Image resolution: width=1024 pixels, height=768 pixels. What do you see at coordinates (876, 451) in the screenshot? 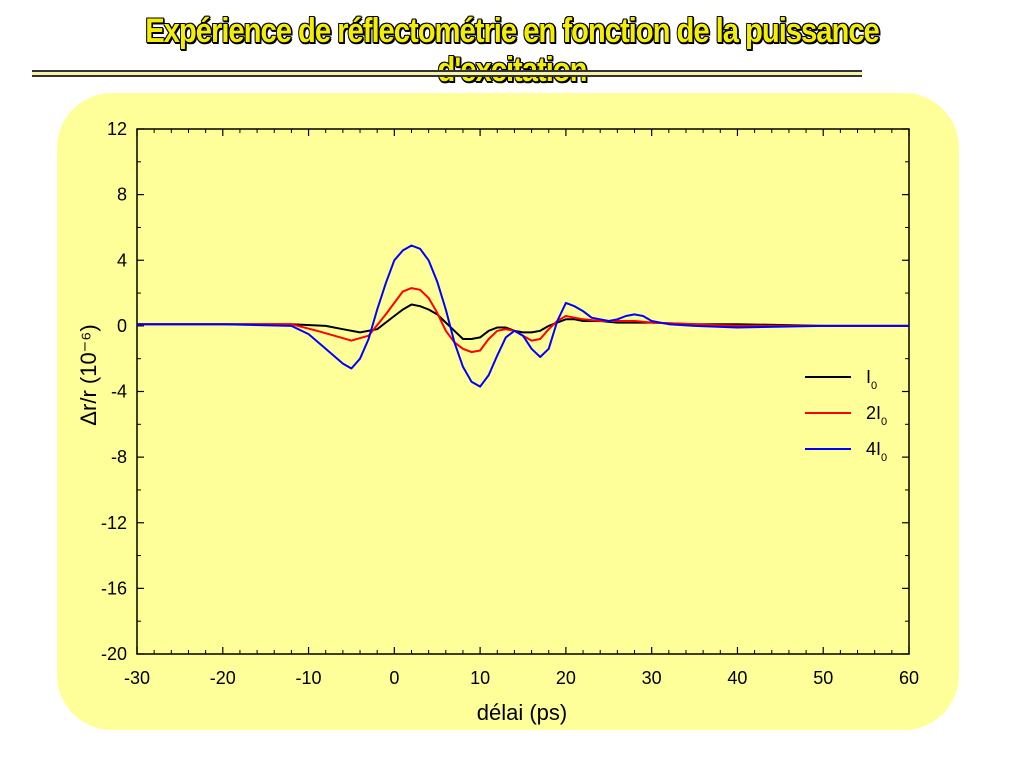
I see `legend-label: 4I0` at bounding box center [876, 451].